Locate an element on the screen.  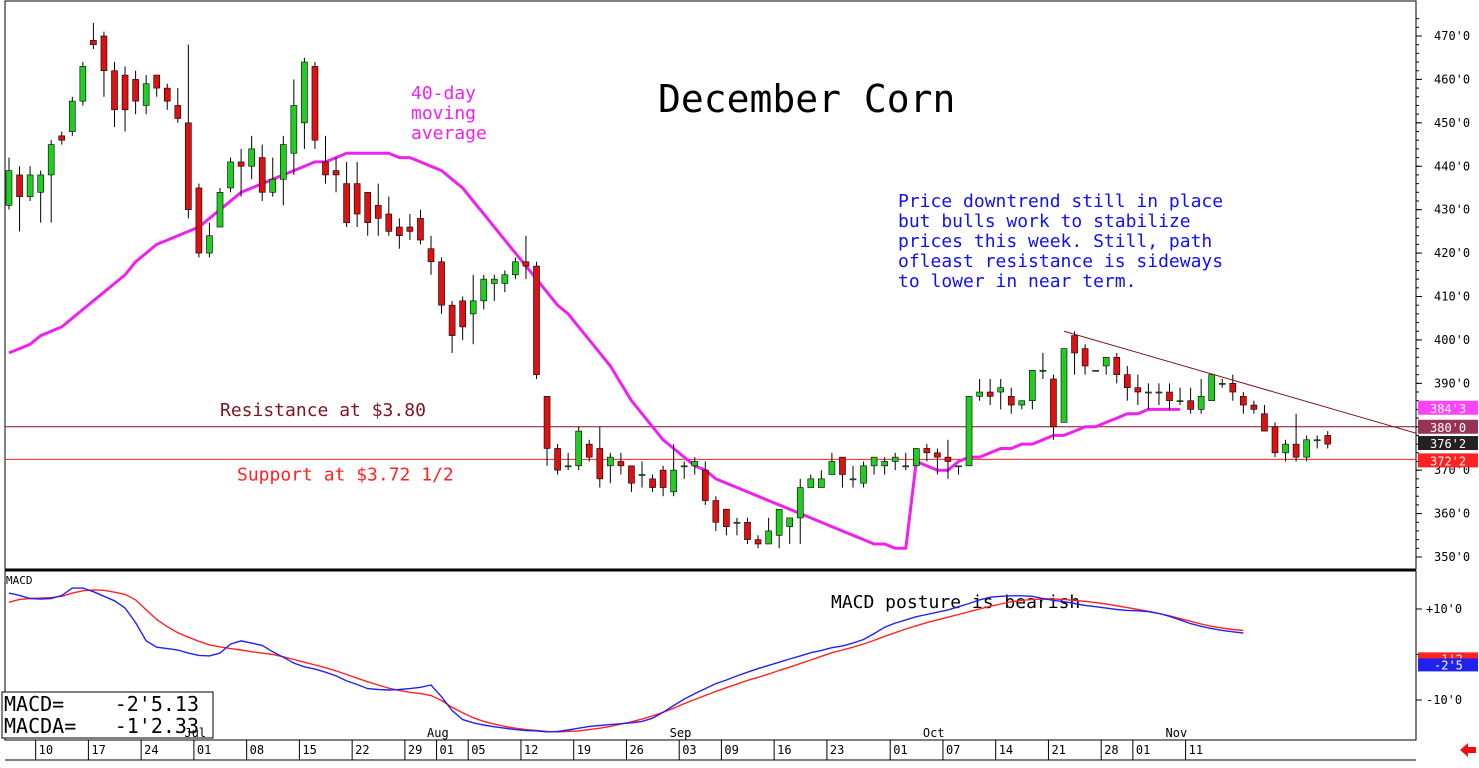
resistance-label: Resistance at $3.80 is located at coordinates (323, 410).